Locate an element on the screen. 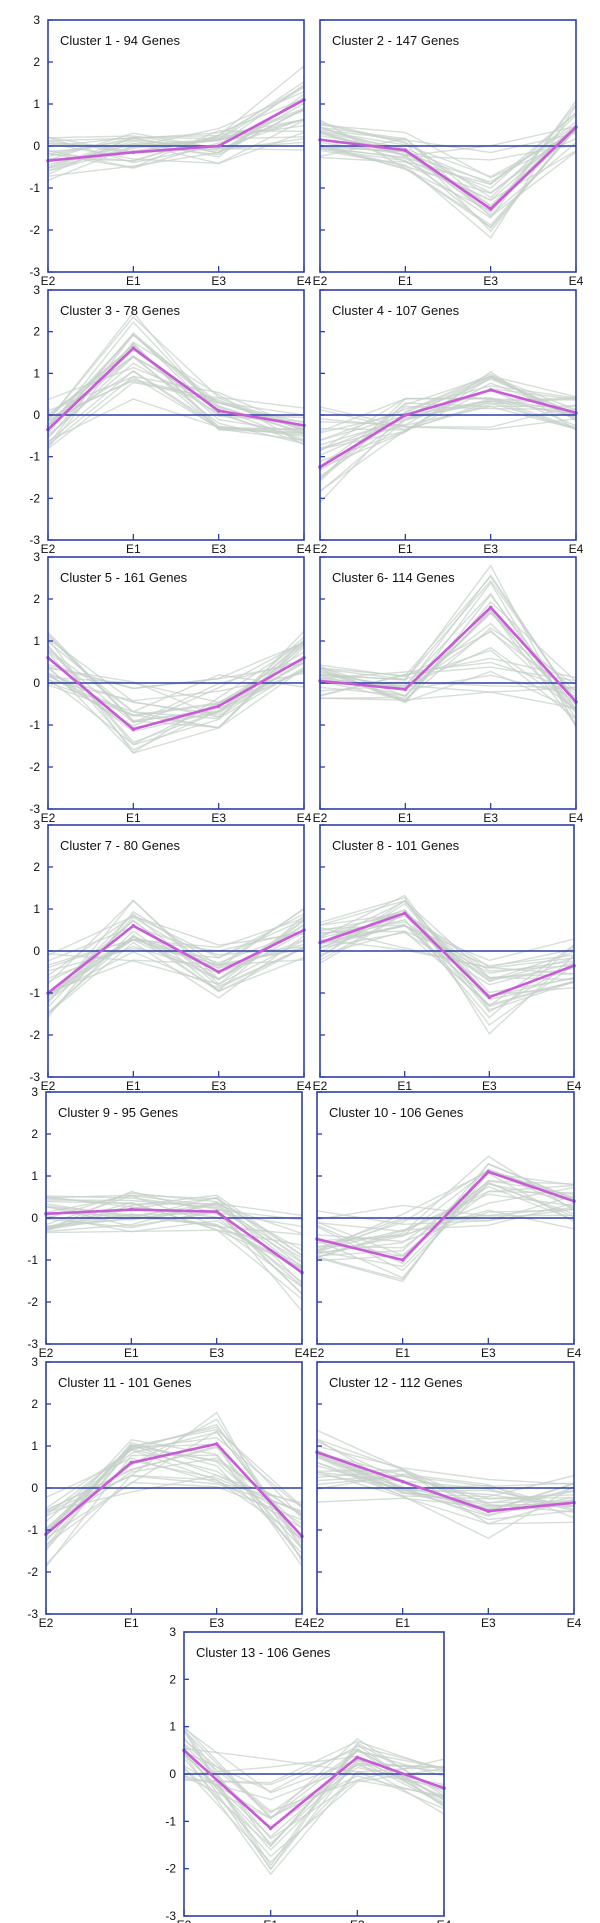  cluster-panel-11: 3 2 1 0 -1 -2 -3E2 E1 E3 E4 Cluster 11 - 101 Genes is located at coordinates (168, 1492).